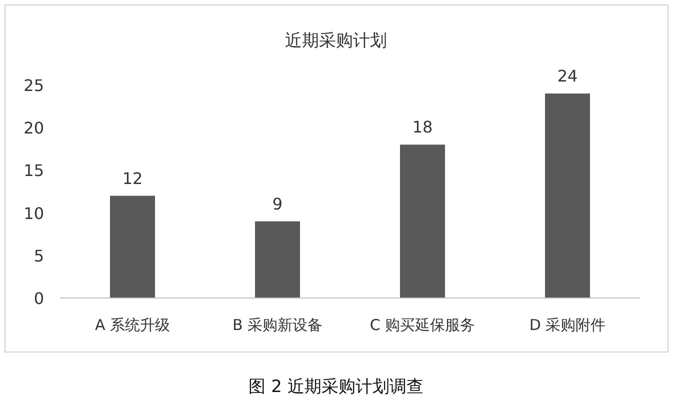  What do you see at coordinates (39, 298) in the screenshot?
I see `y-tick-label: 0` at bounding box center [39, 298].